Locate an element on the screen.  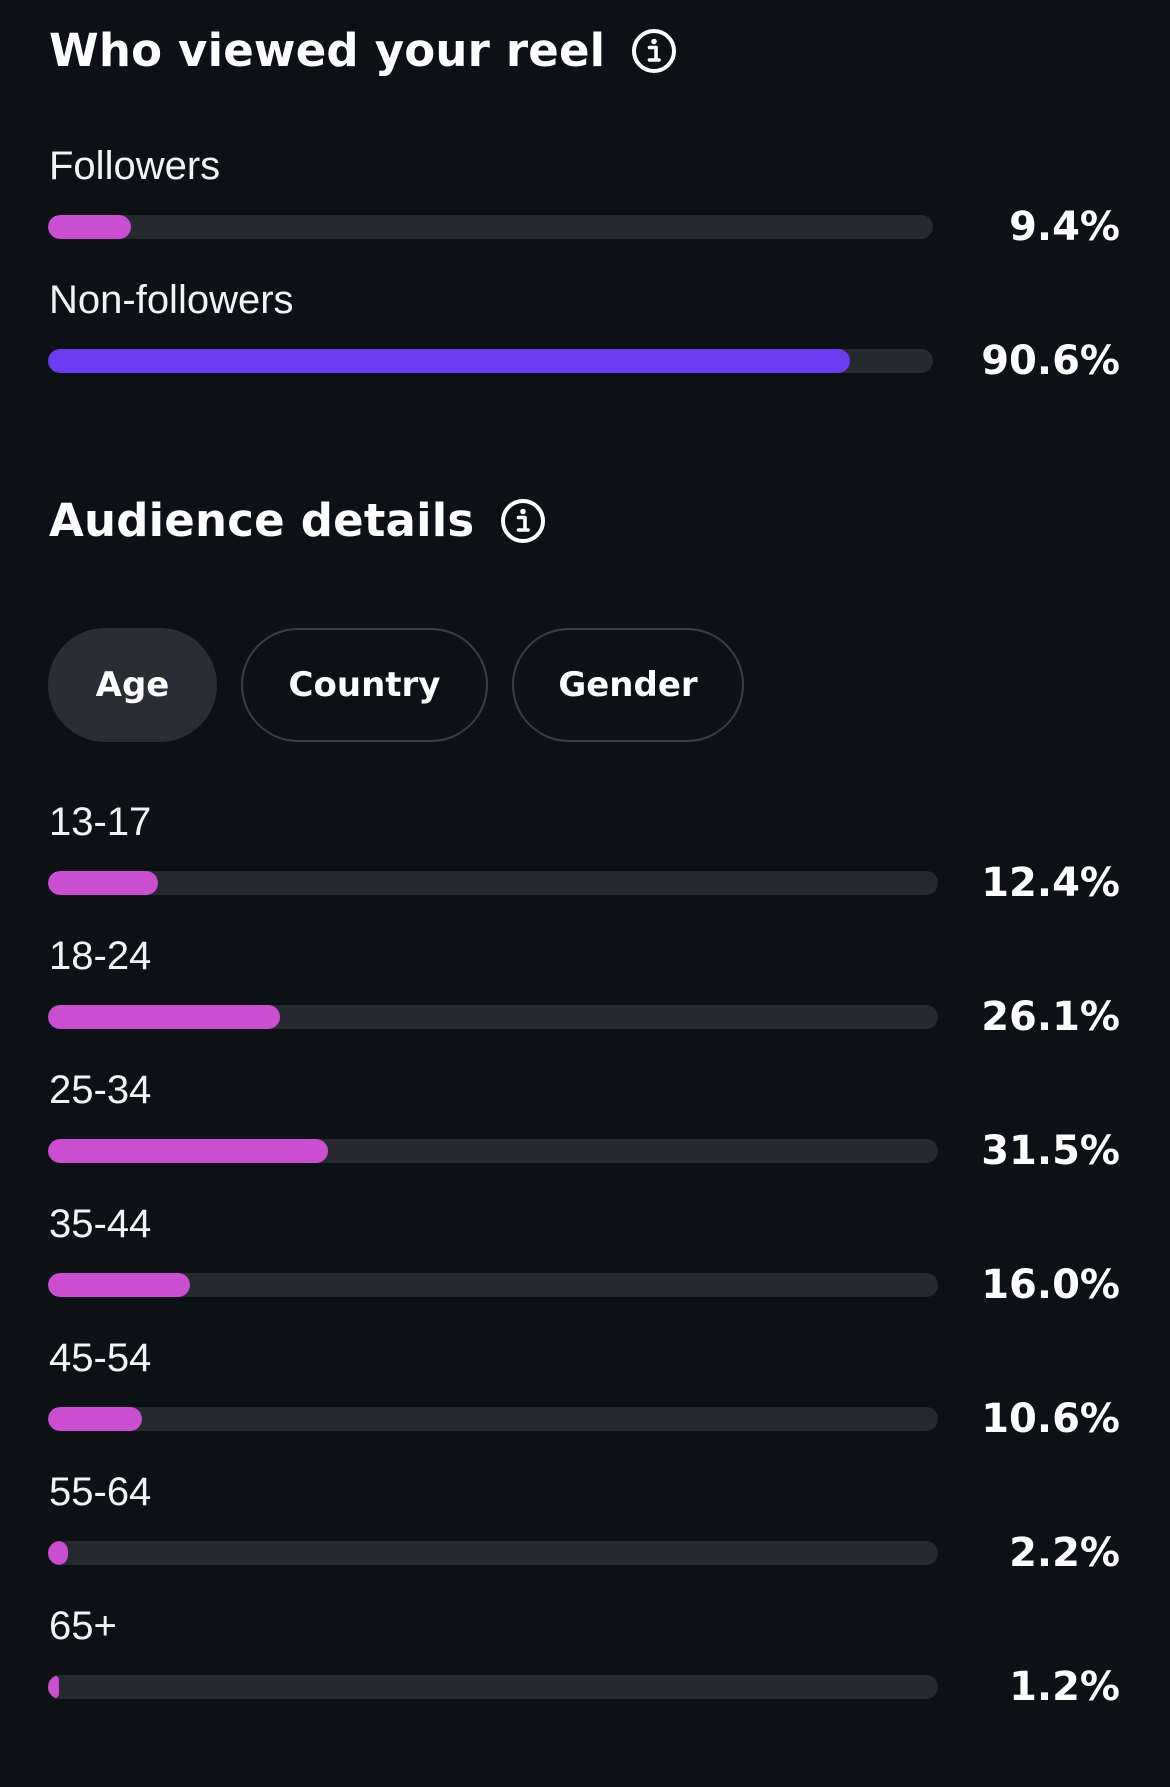
audience-details-title: Audience details is located at coordinates (297, 520).